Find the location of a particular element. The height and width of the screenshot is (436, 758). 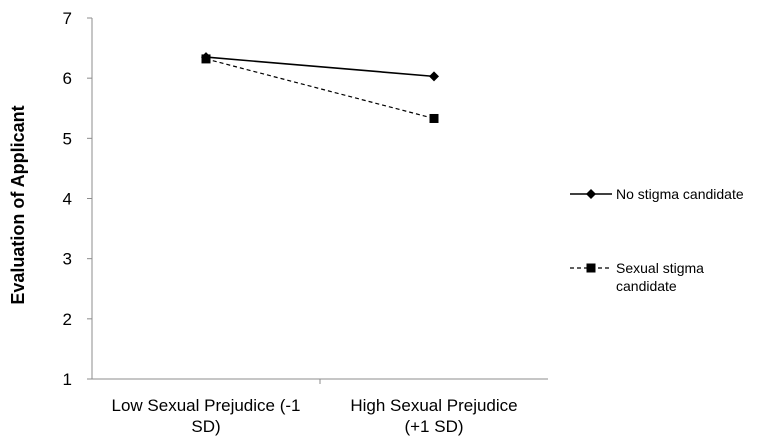

series-layer is located at coordinates (320, 87).